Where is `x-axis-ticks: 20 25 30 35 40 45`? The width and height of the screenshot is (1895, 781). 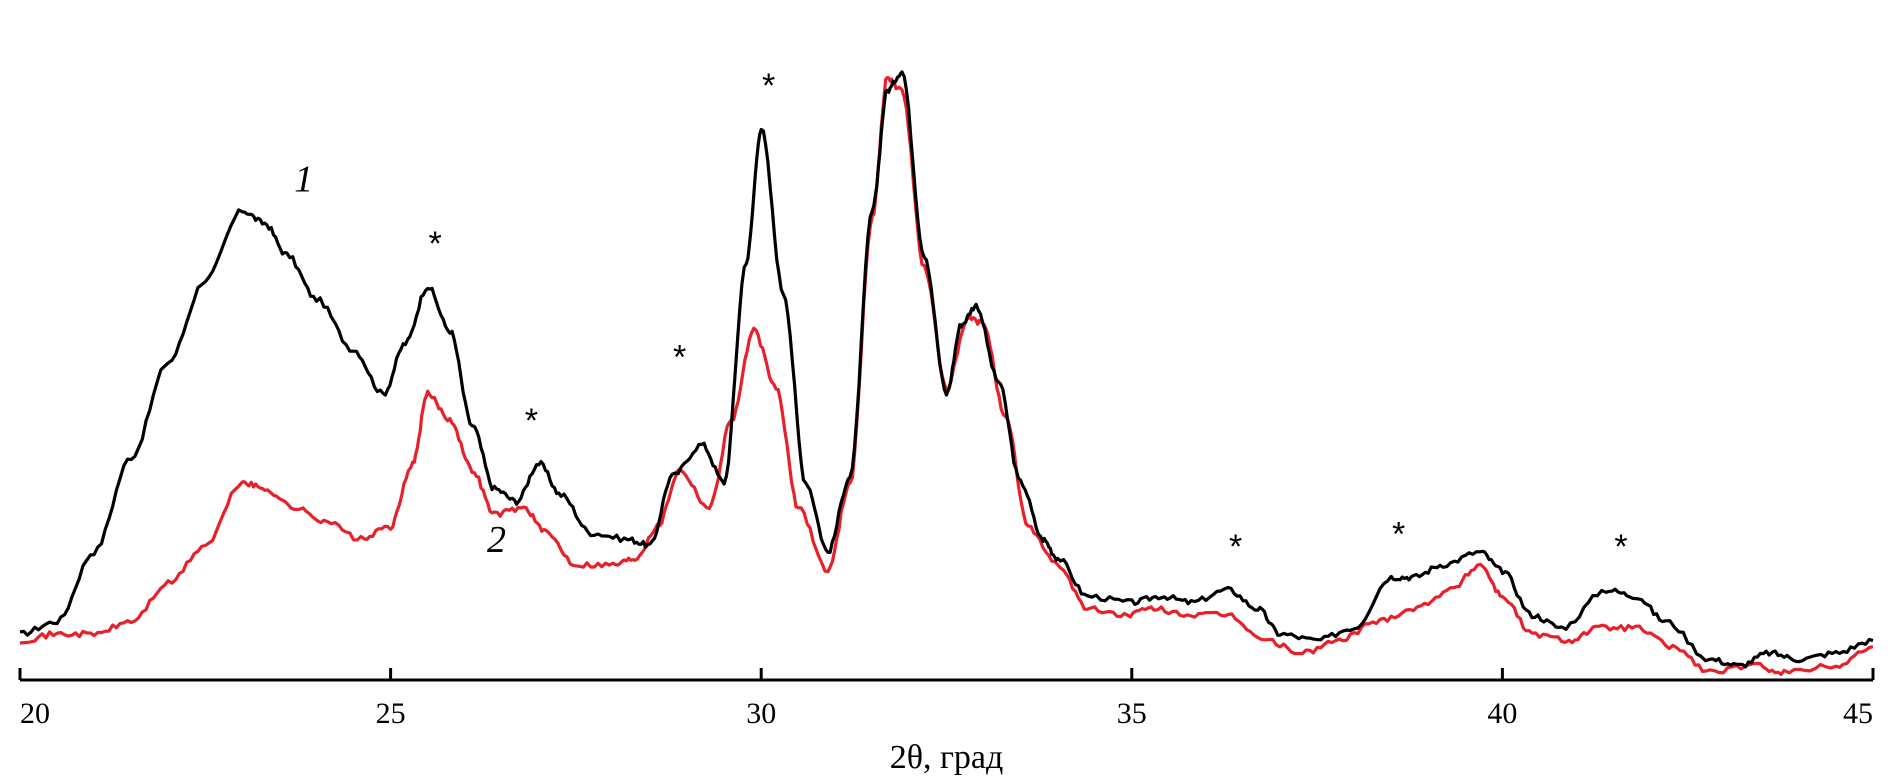
x-axis-ticks: 20 25 30 35 40 45 is located at coordinates (946, 699).